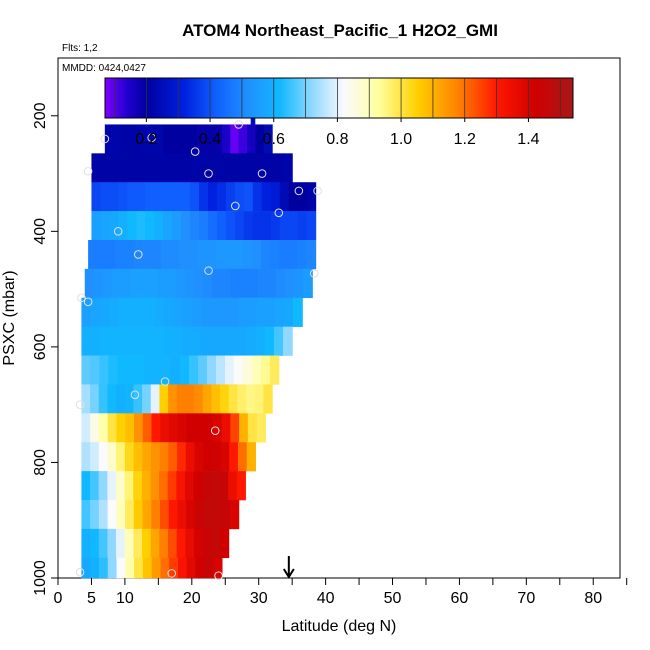 This screenshot has width=650, height=650. What do you see at coordinates (146, 139) in the screenshot?
I see `colorbar-tick-label: 0.2` at bounding box center [146, 139].